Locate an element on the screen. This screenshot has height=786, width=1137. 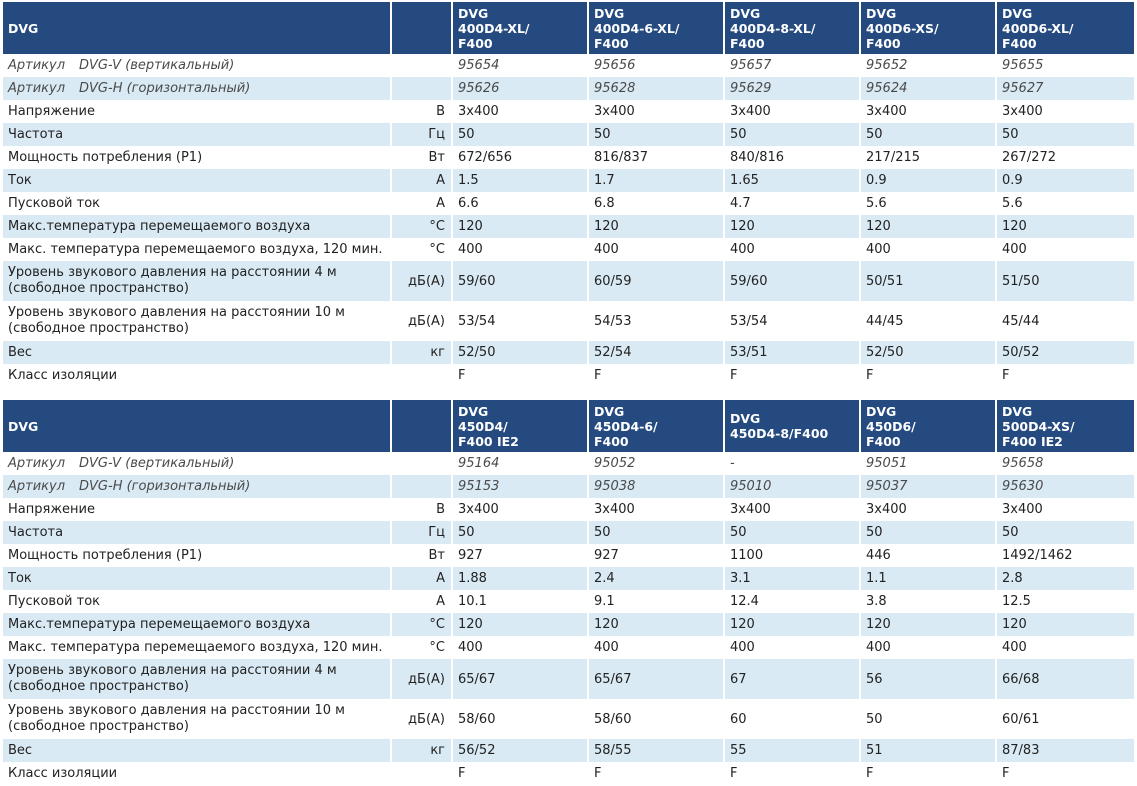
value-cell: 95626 is located at coordinates (521, 88).